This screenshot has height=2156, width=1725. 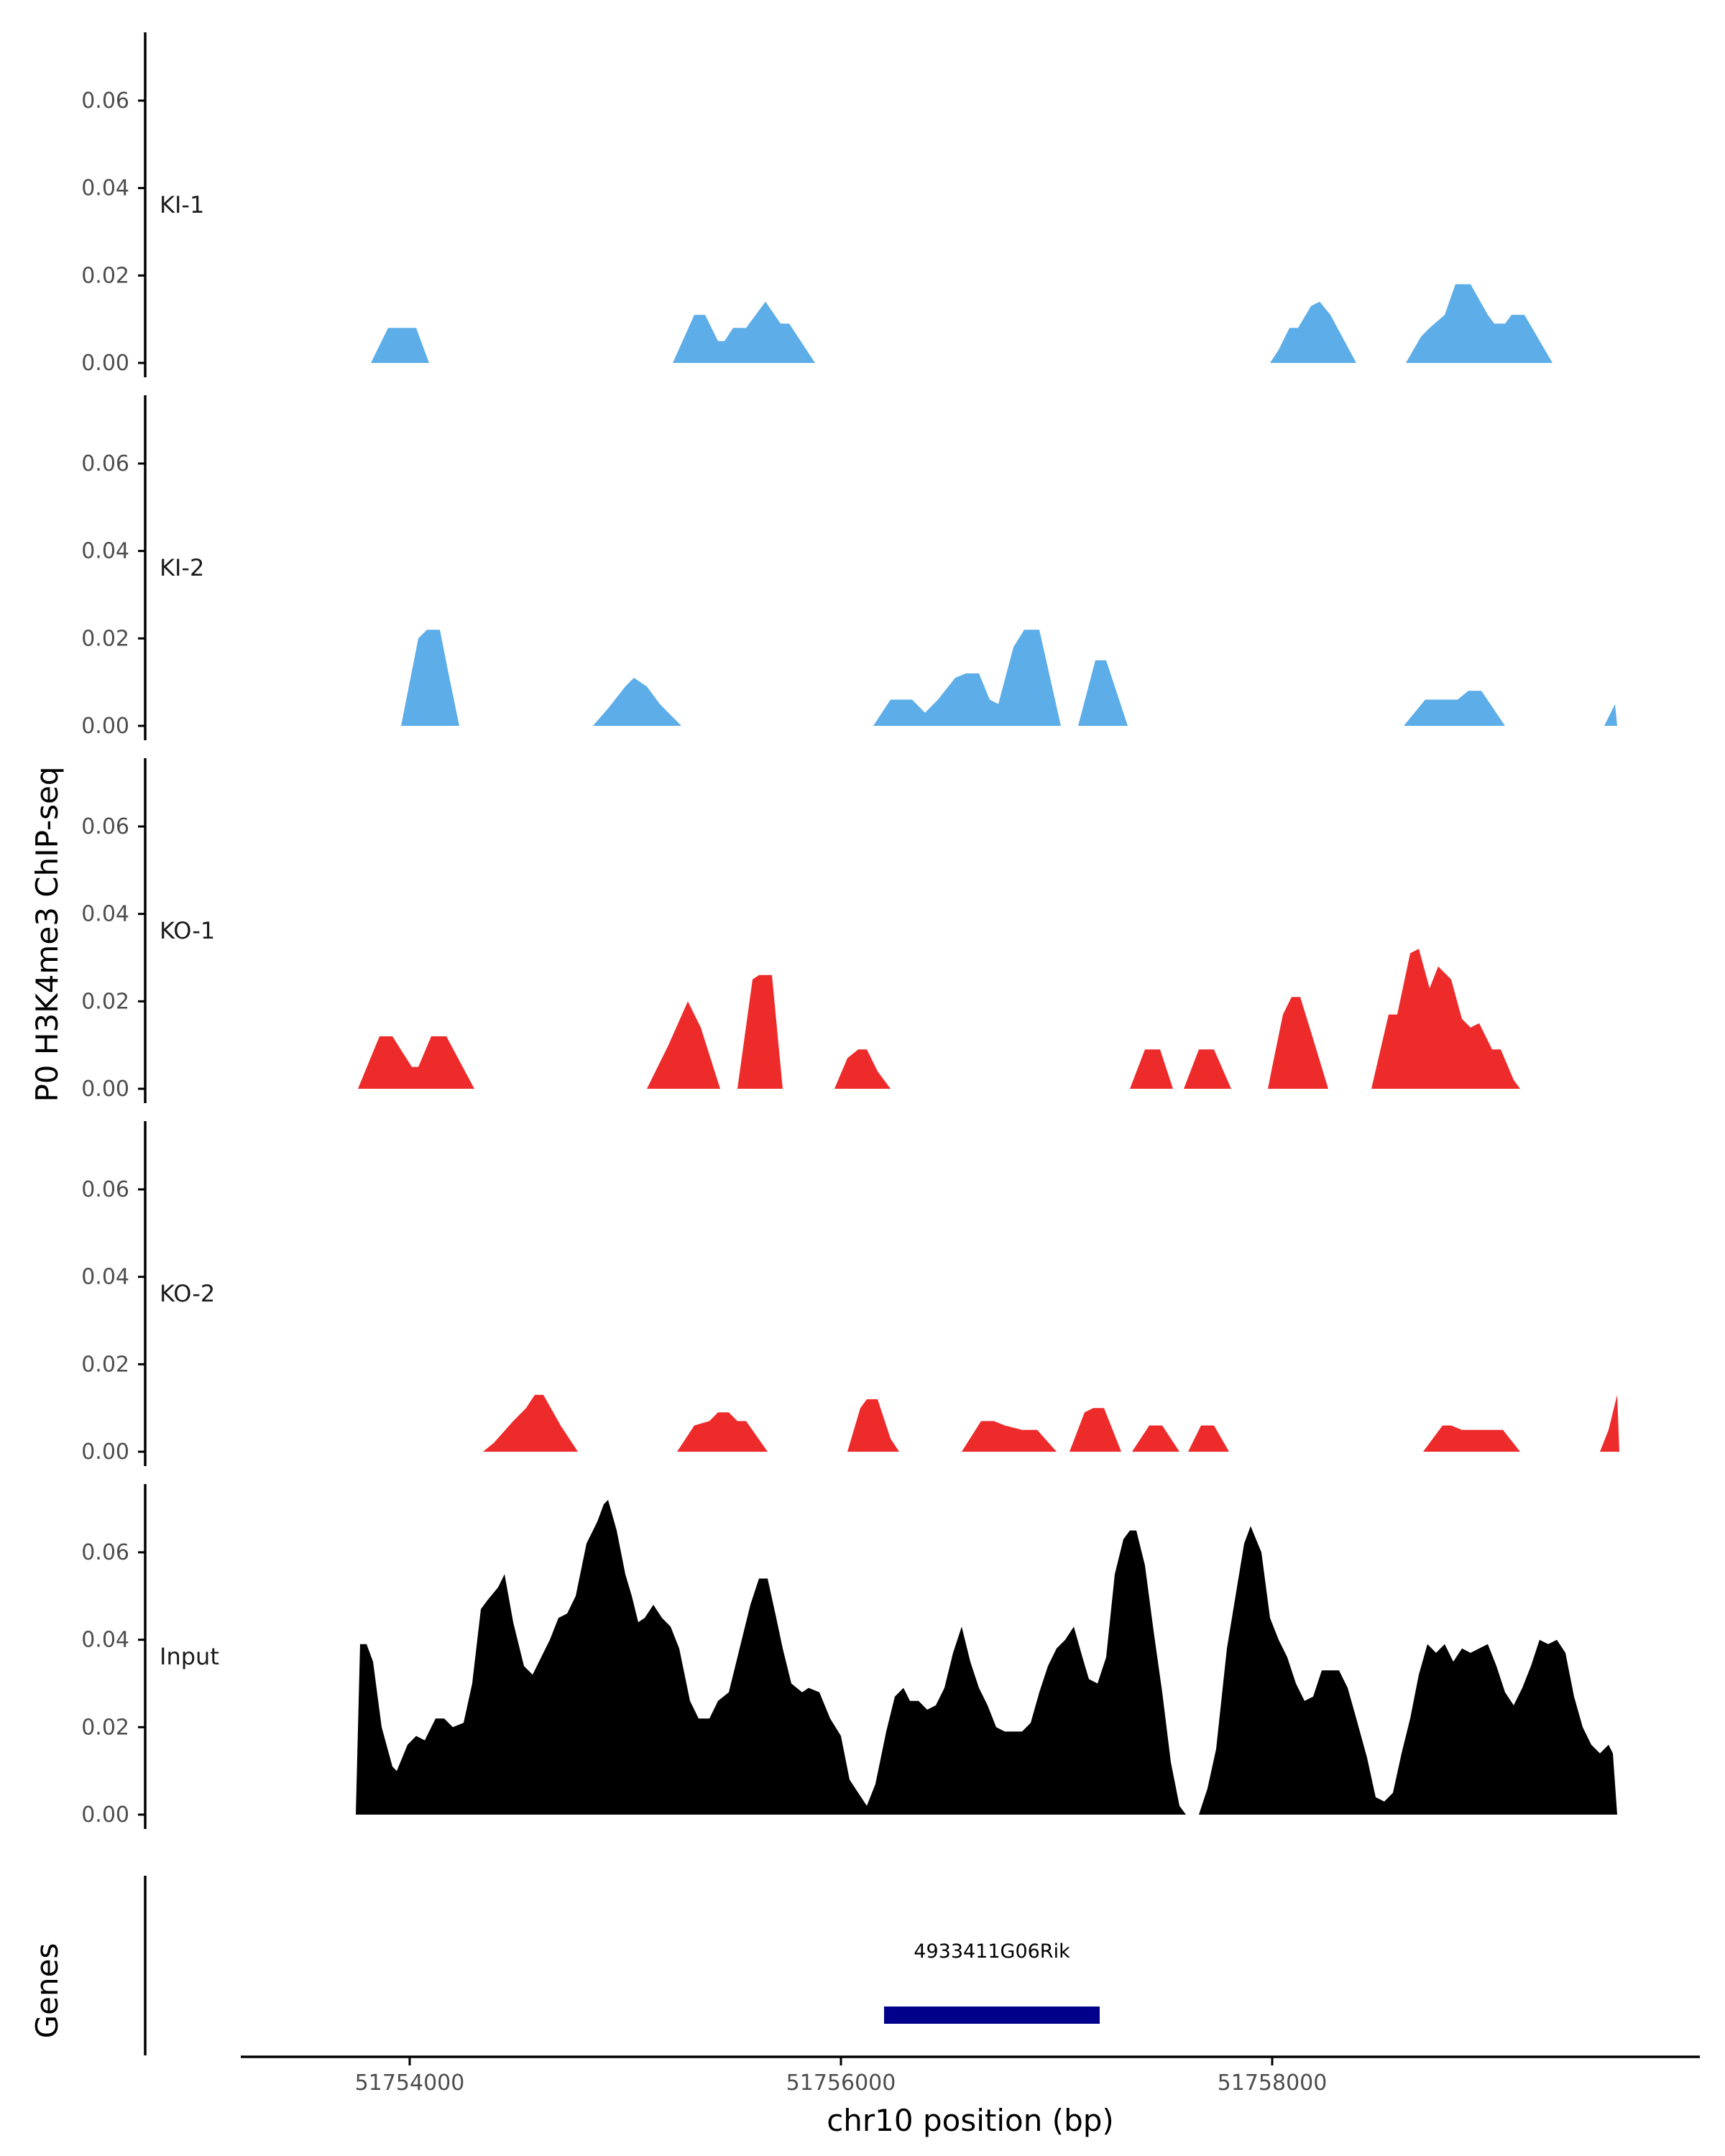 What do you see at coordinates (841, 2083) in the screenshot?
I see `x-tick-label: 51756000` at bounding box center [841, 2083].